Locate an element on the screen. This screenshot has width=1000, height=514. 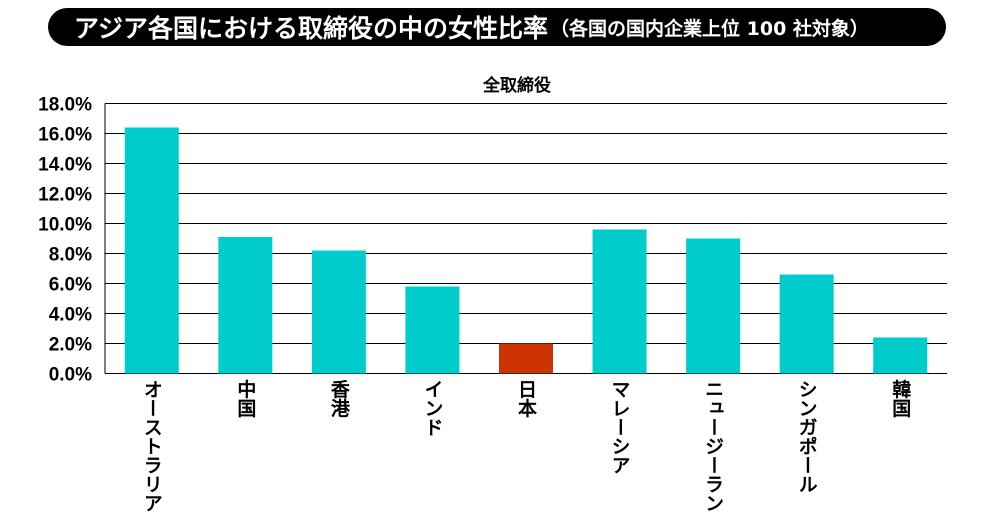
chart-title: アジア各国における取締役の中の女性比率 is located at coordinates (311, 28).